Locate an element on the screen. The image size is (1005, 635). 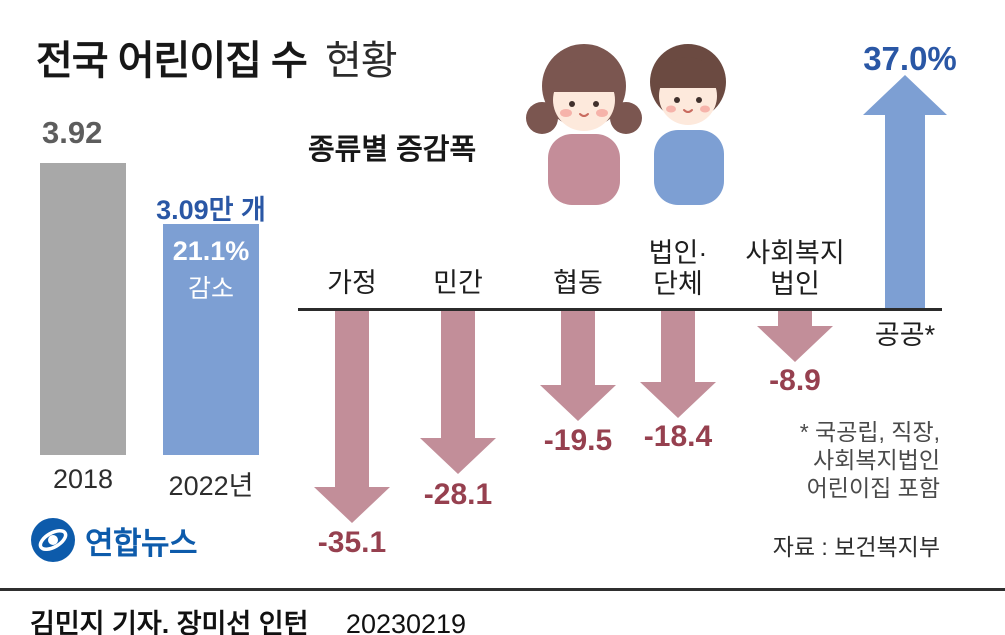
up-arrow-public is located at coordinates (905, 191).